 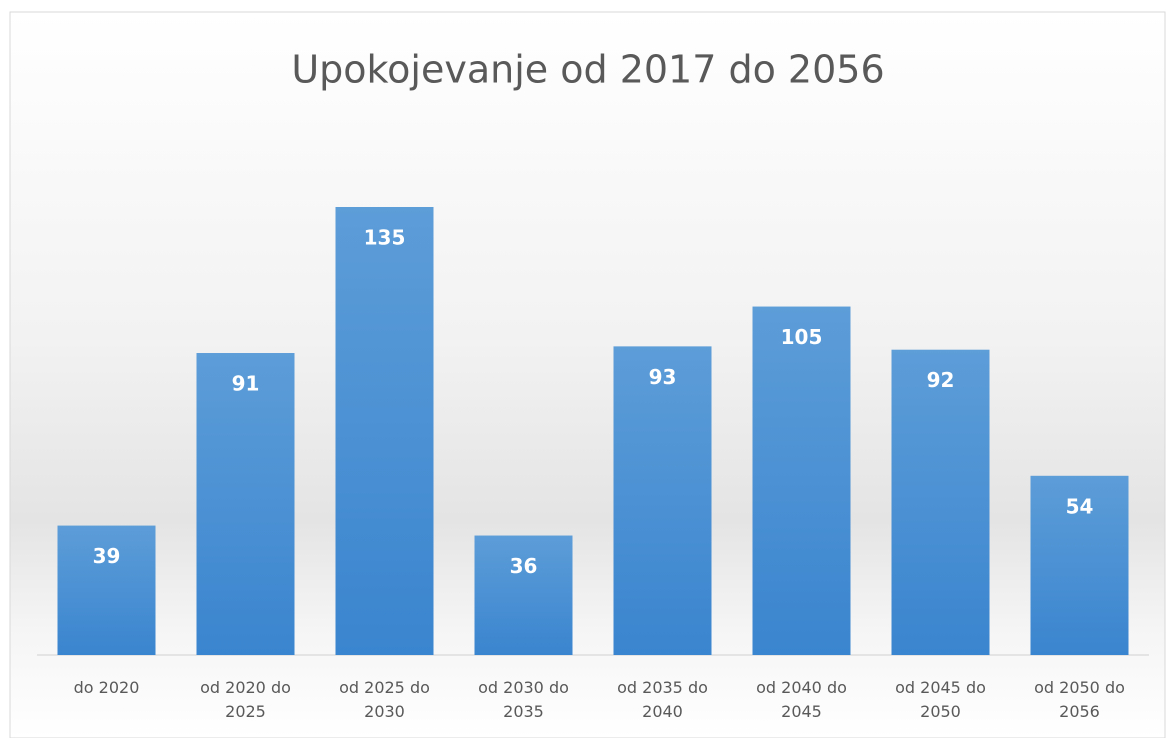 What do you see at coordinates (384, 699) in the screenshot?
I see `x-tick-label: od 2025 do 2030` at bounding box center [384, 699].